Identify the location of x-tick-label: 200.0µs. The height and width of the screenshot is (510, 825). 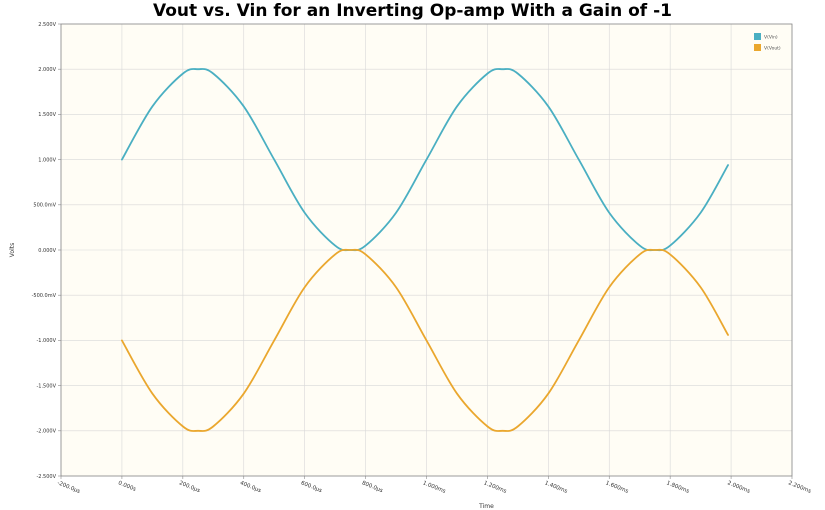
(189, 487).